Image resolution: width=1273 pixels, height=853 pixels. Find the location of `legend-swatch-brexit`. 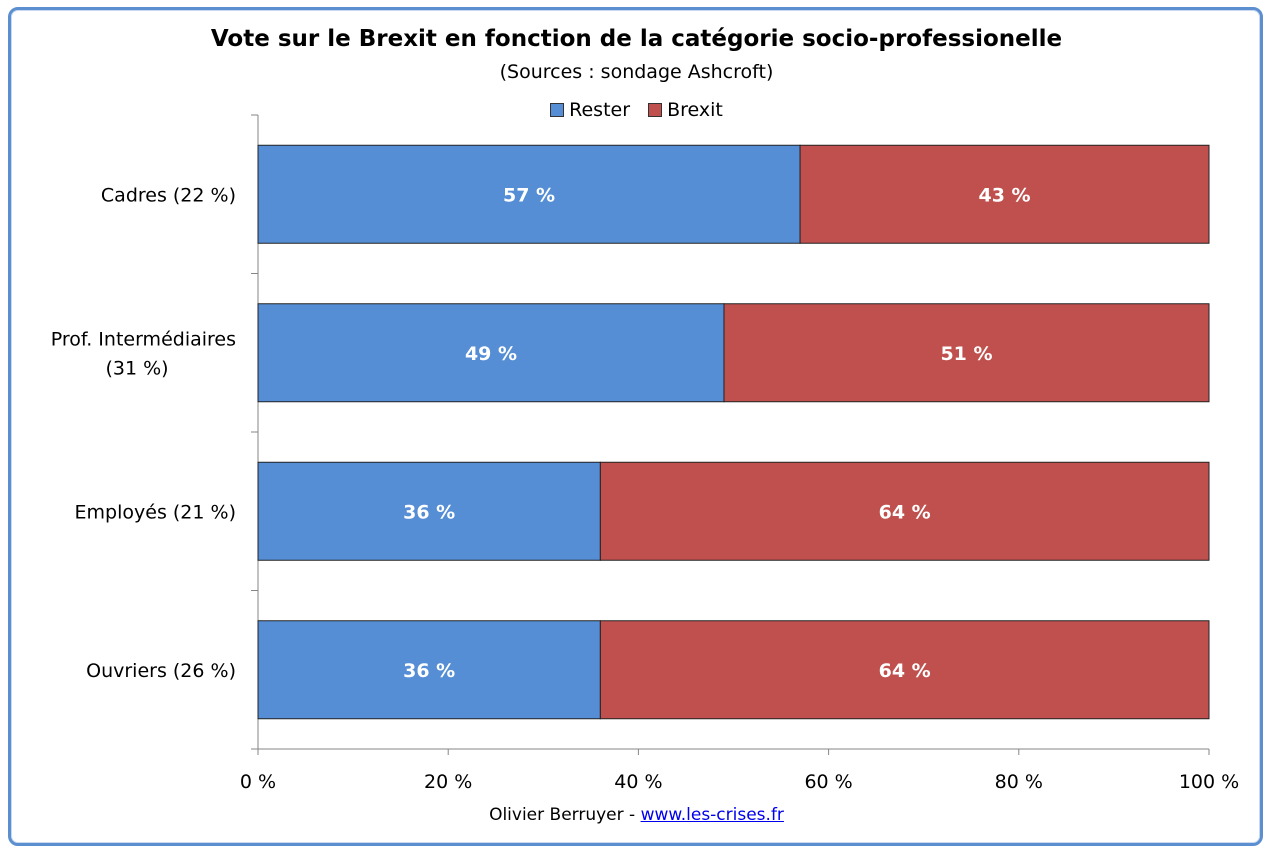

legend-swatch-brexit is located at coordinates (655, 110).